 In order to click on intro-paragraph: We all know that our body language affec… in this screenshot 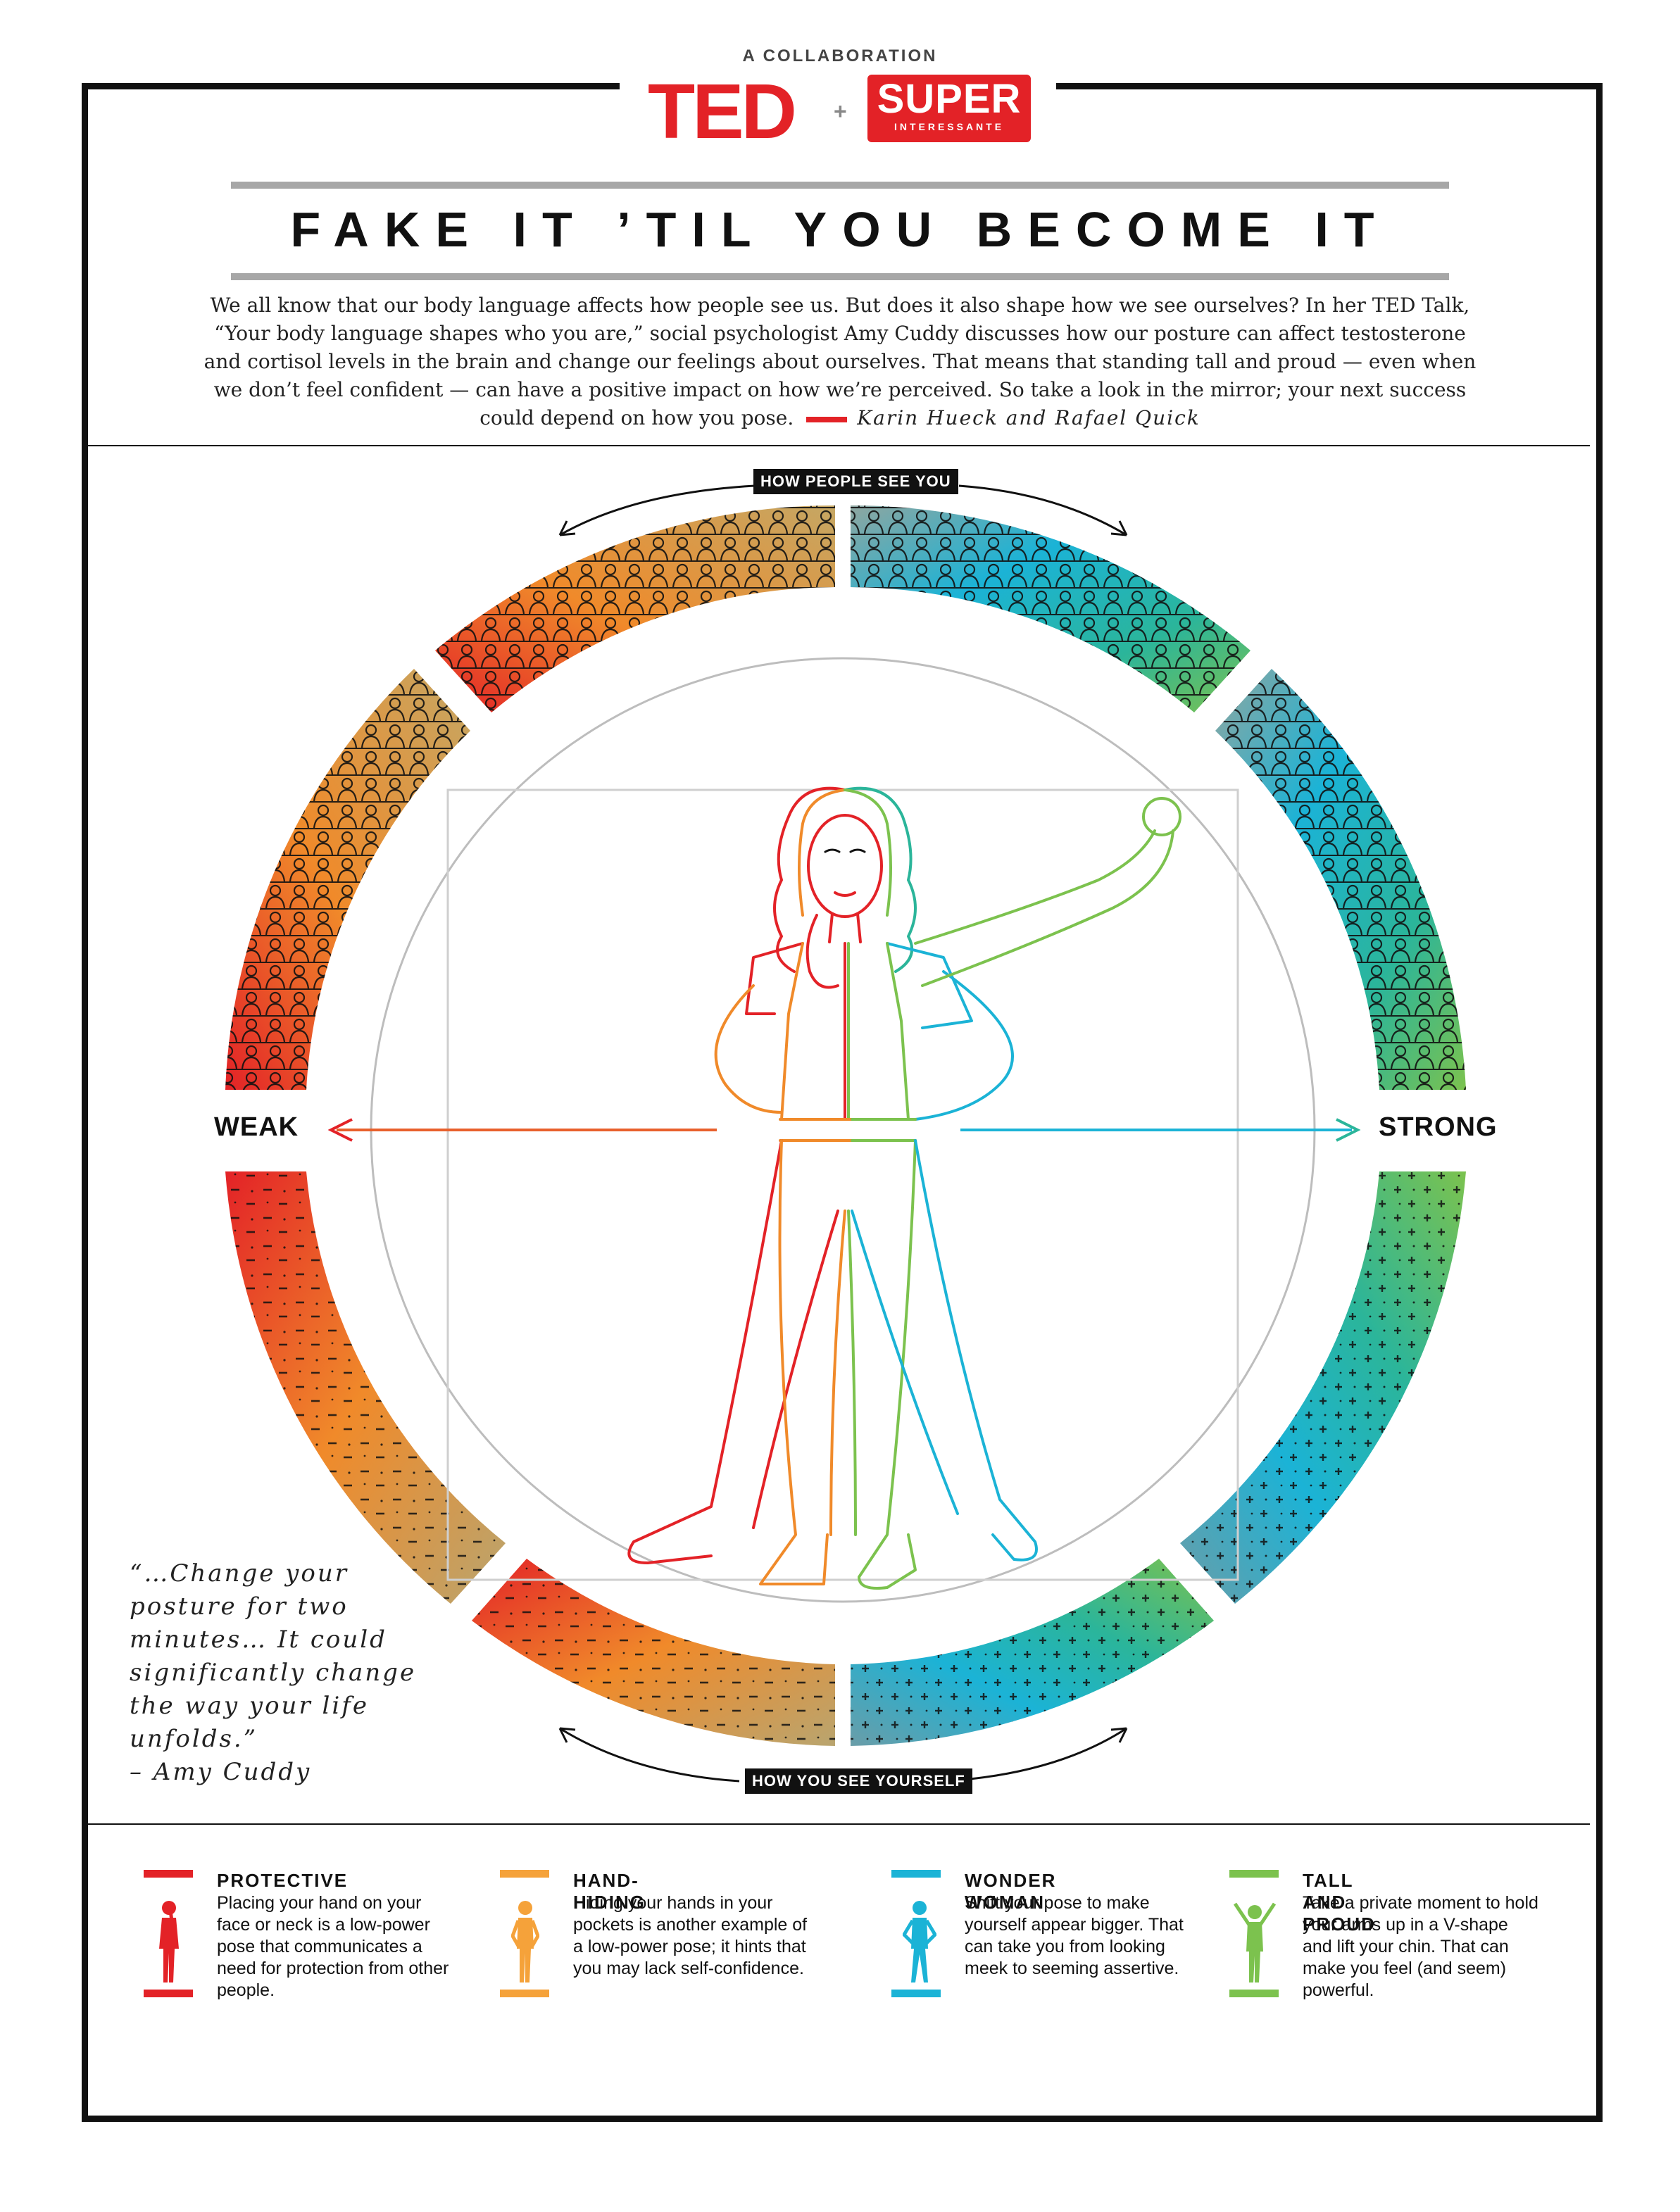, I will do `click(840, 362)`.